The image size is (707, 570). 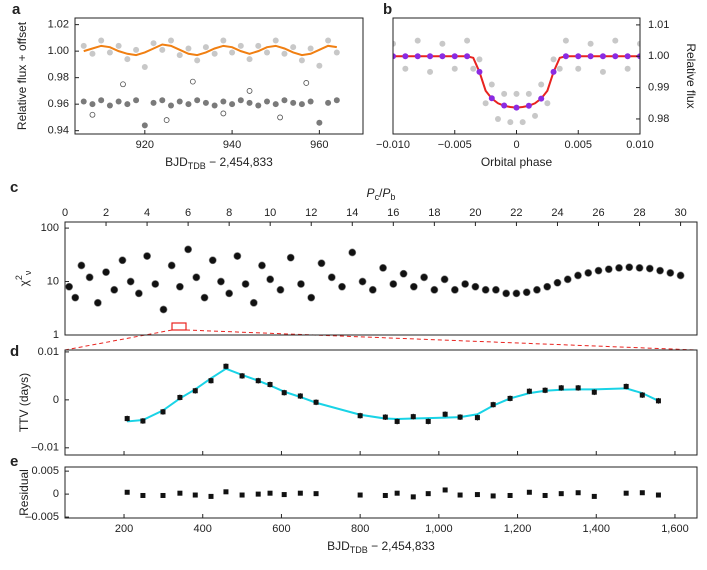 I want to click on x-tick-label: 1,000, so click(x=439, y=529).